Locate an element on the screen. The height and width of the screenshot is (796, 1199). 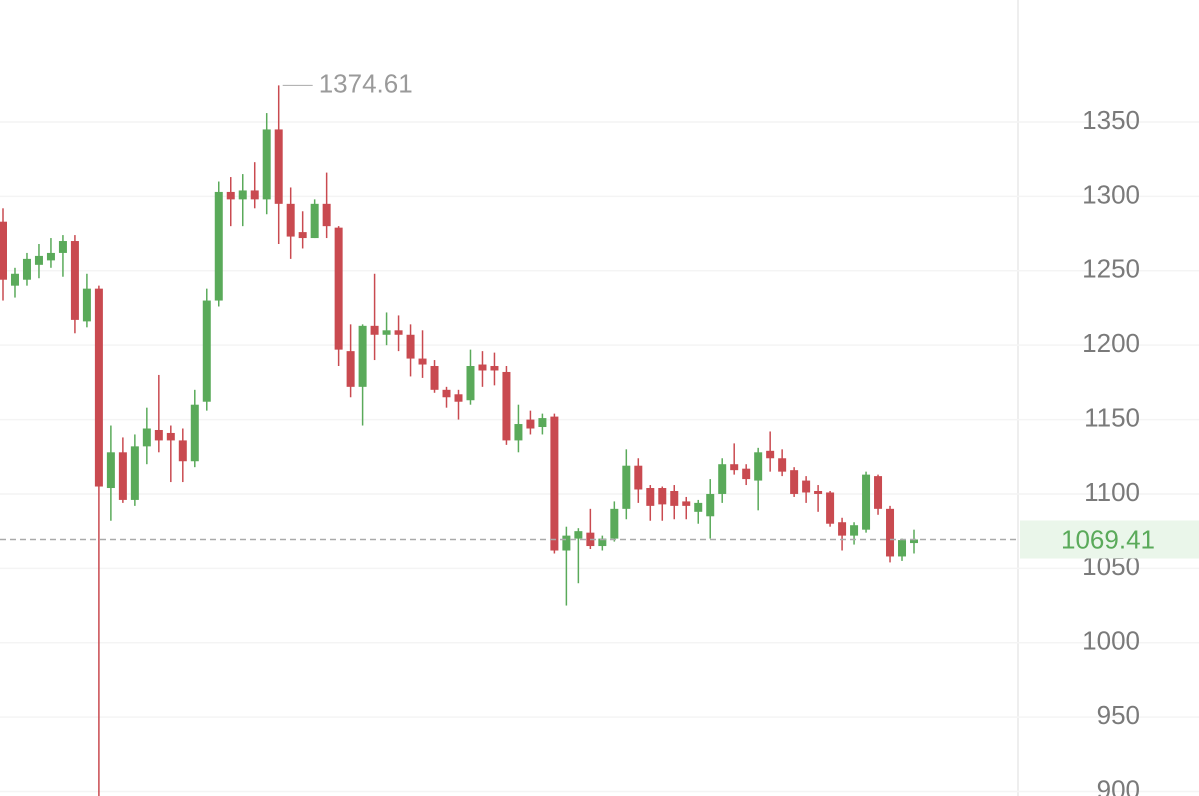
y-tick-label: 1000 is located at coordinates (1111, 641).